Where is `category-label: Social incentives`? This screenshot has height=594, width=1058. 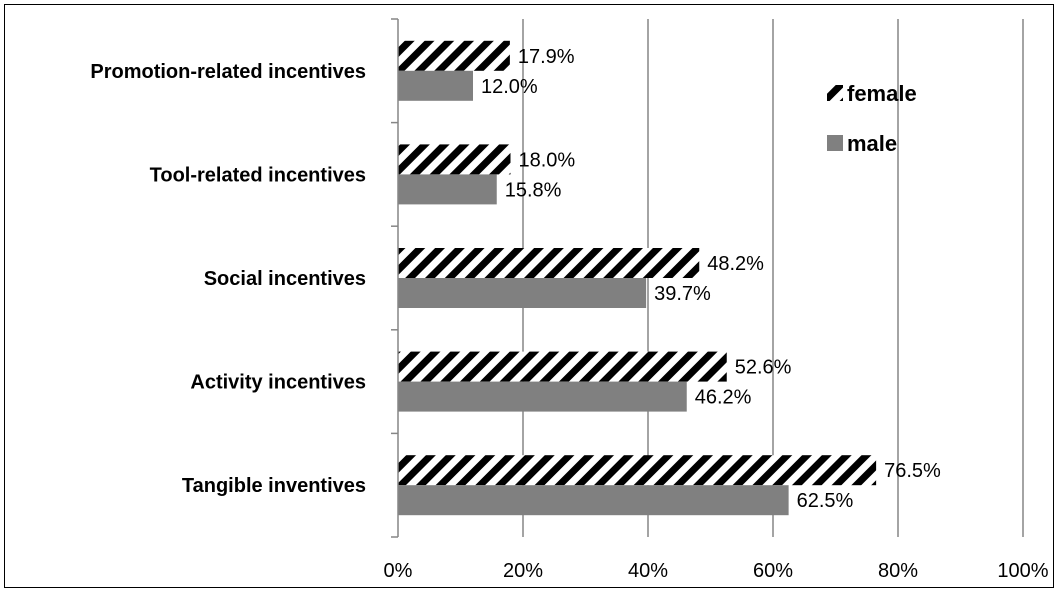 category-label: Social incentives is located at coordinates (285, 279).